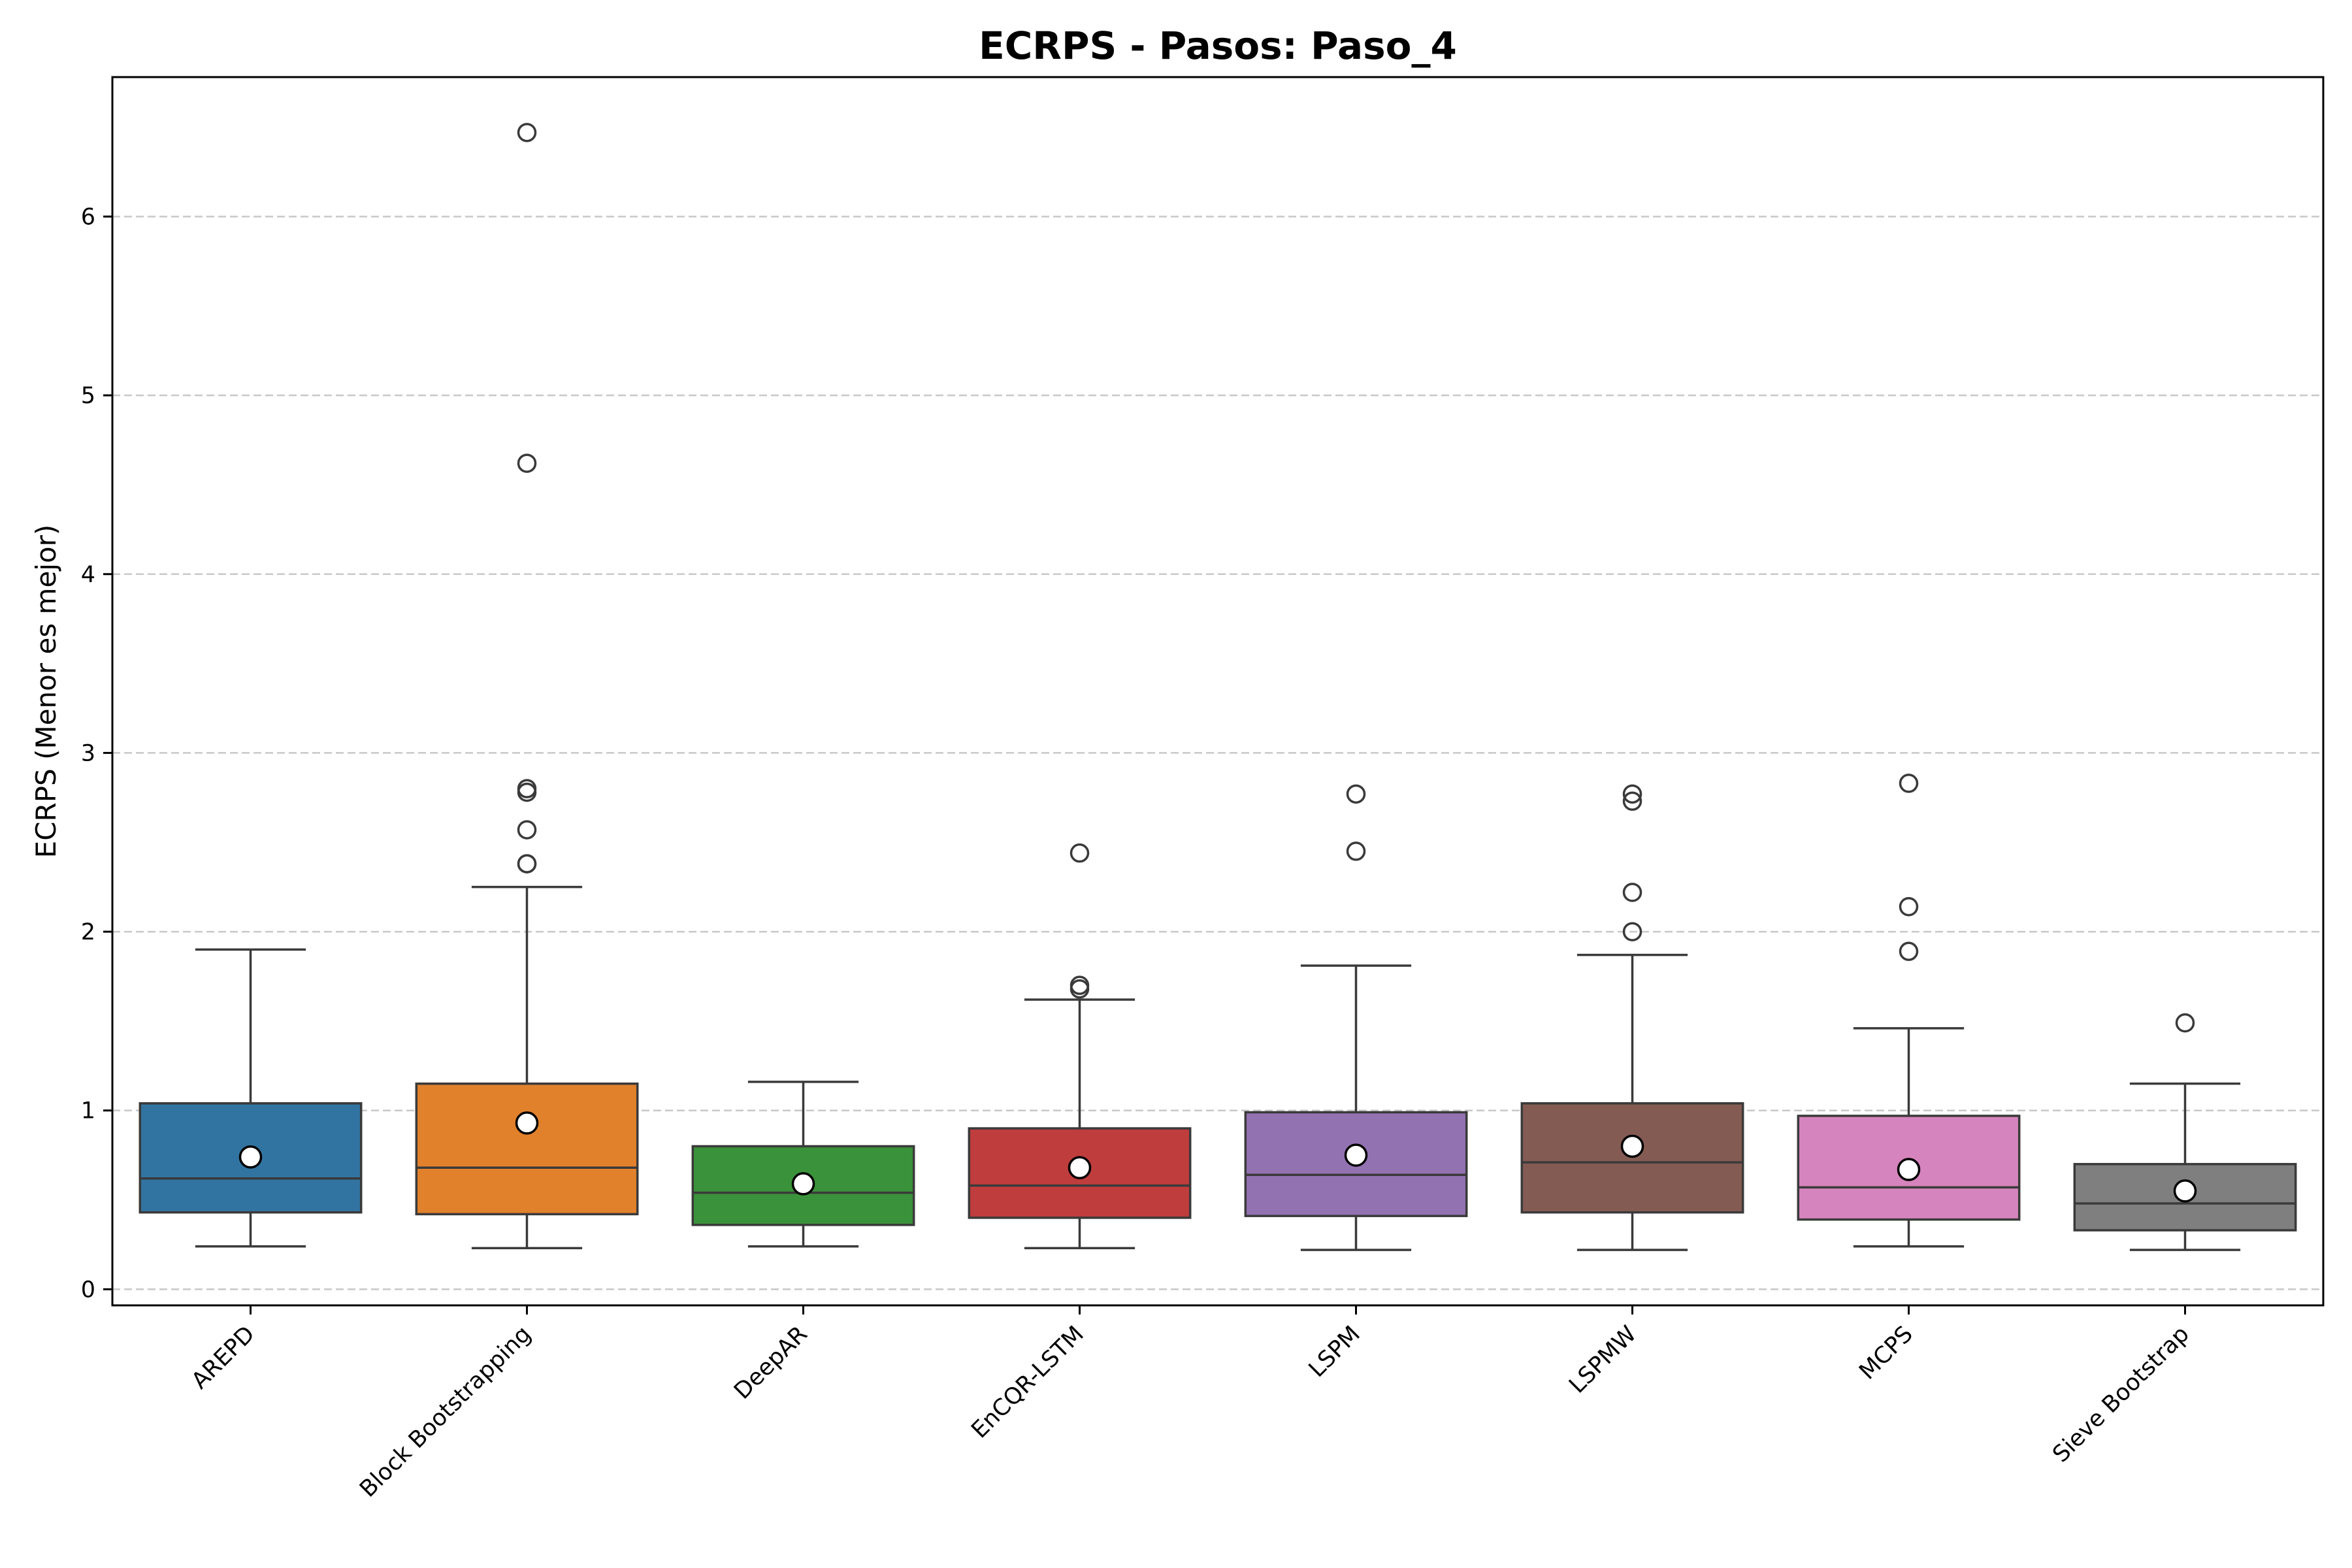 The height and width of the screenshot is (1568, 2352). I want to click on y-tick-label-2: 2, so click(88, 932).